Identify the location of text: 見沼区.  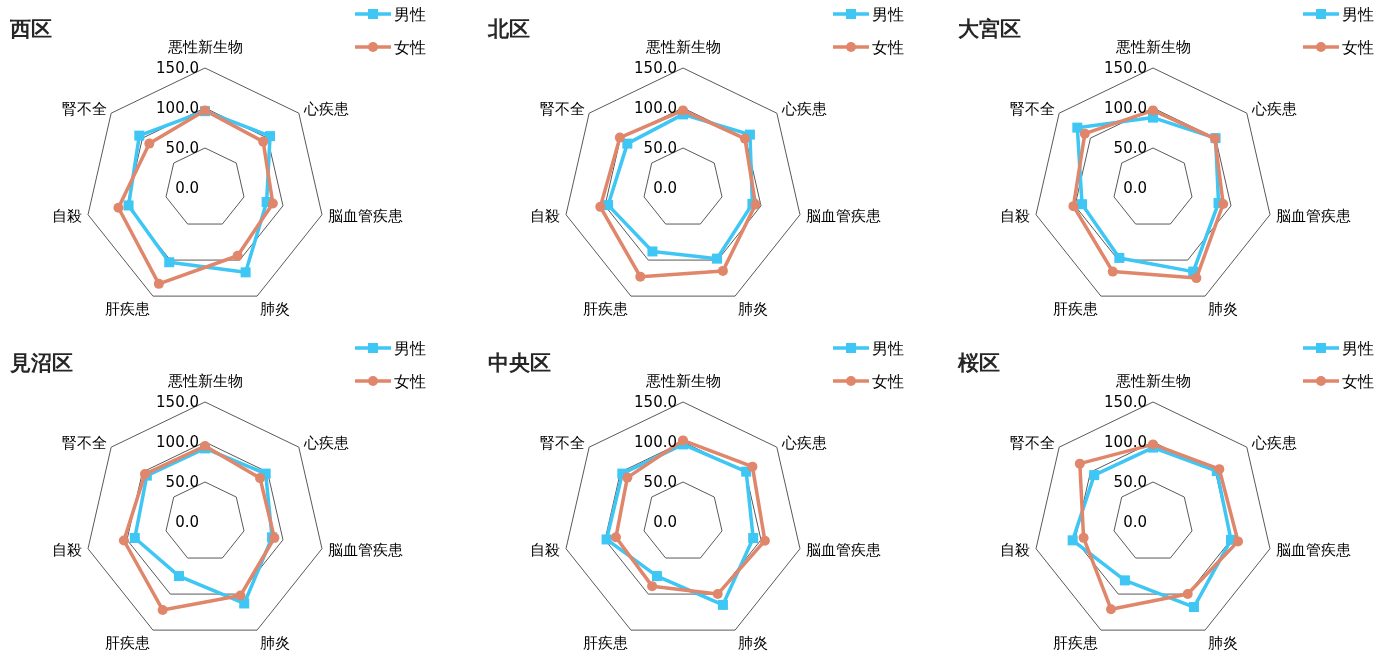
(41, 363).